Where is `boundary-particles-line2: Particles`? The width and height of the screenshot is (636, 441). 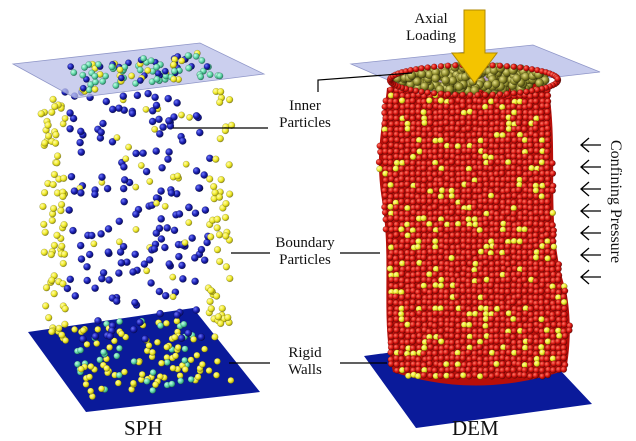
boundary-particles-line2: Particles is located at coordinates (305, 260).